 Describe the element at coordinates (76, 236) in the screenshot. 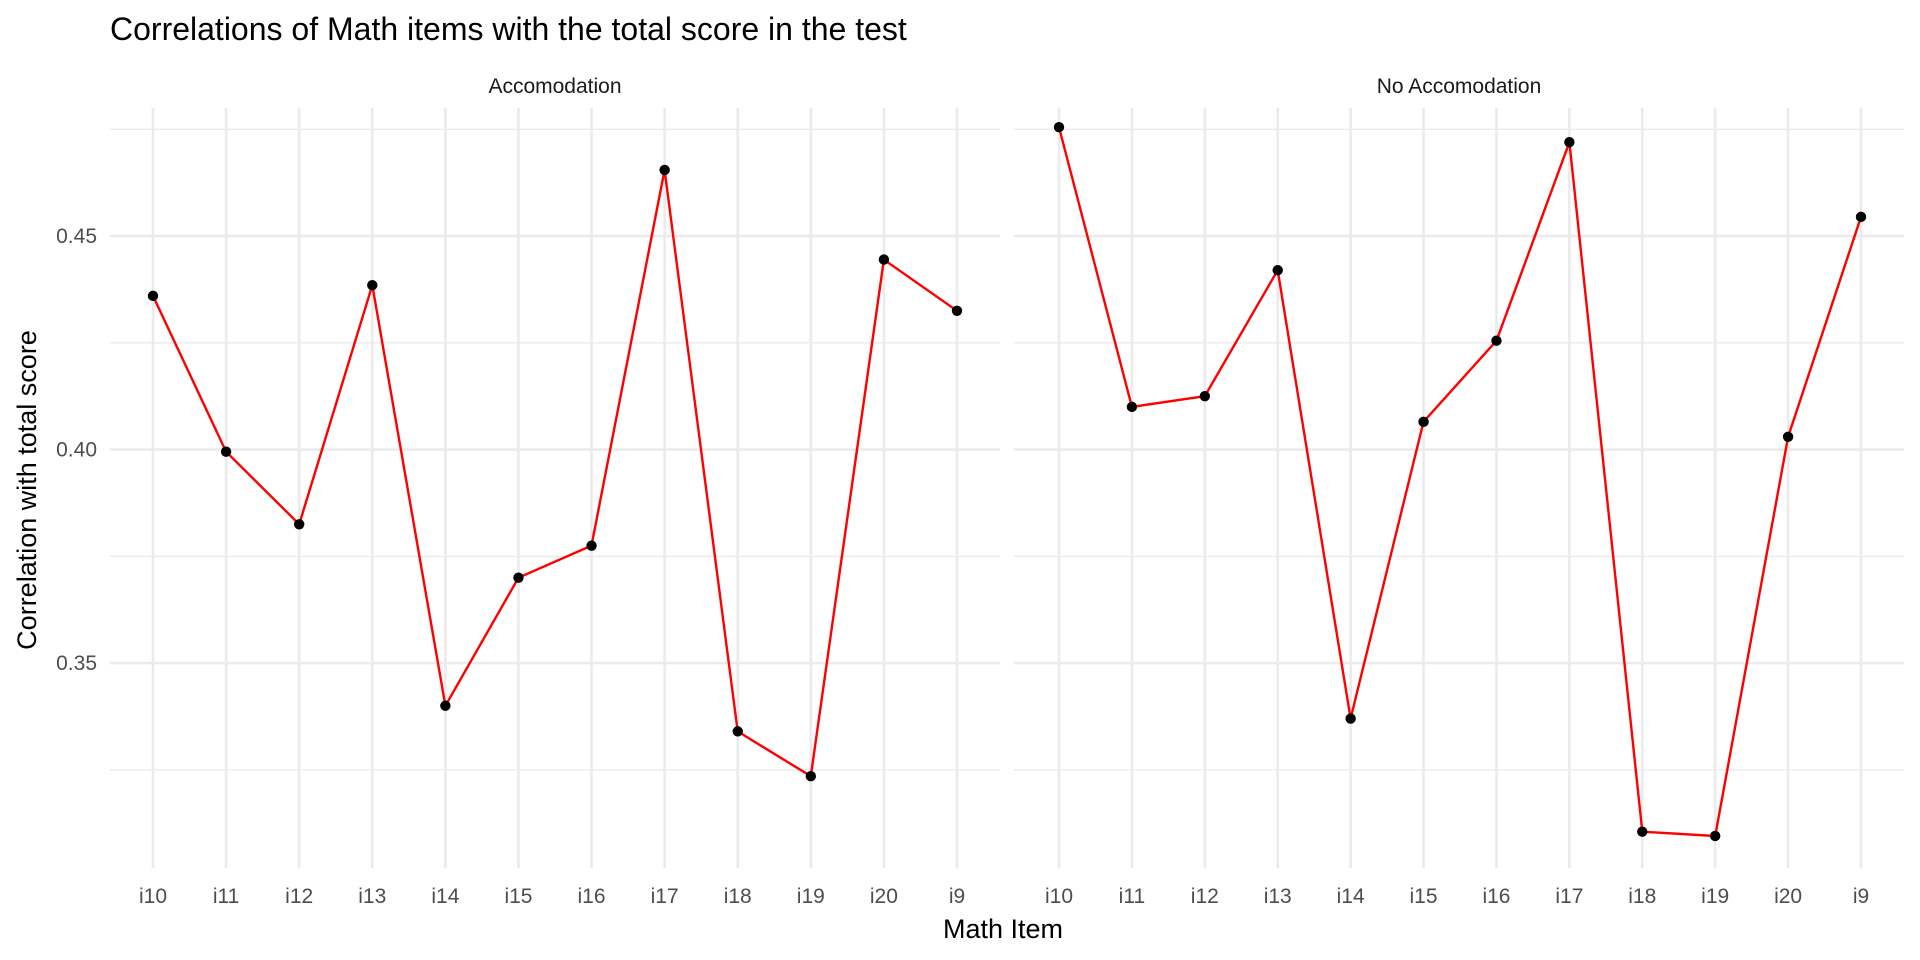

I see `y-tick-label: 0.45` at that location.